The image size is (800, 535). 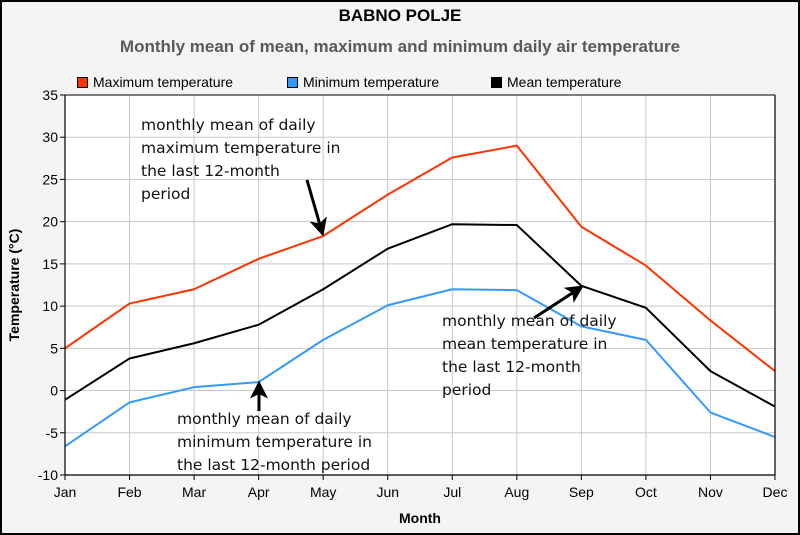 I want to click on y-tick-label: 0, so click(x=54, y=391).